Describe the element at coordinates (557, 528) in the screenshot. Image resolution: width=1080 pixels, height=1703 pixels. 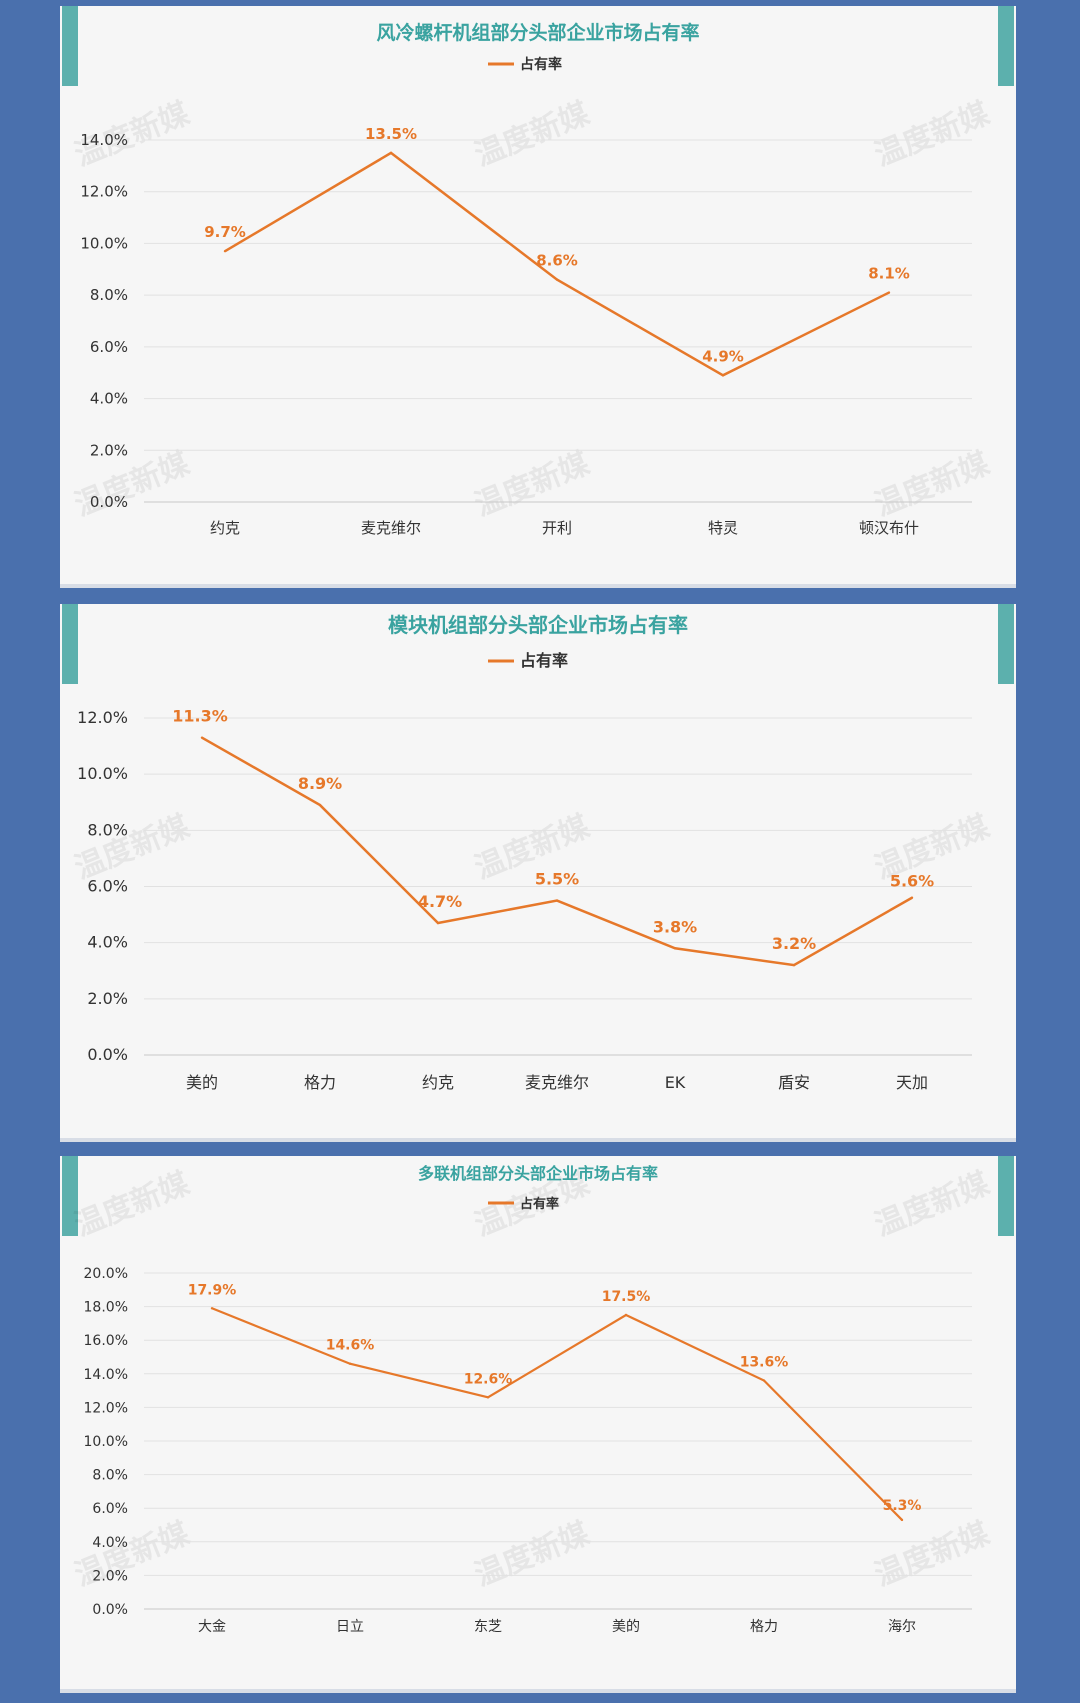
I see `x-tick-label: 开利` at that location.